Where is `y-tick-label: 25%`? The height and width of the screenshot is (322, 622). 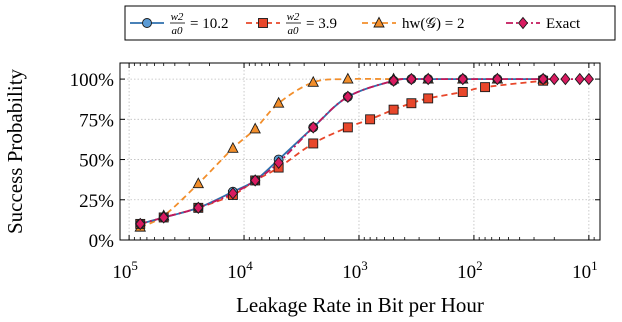 y-tick-label: 25% is located at coordinates (96, 201).